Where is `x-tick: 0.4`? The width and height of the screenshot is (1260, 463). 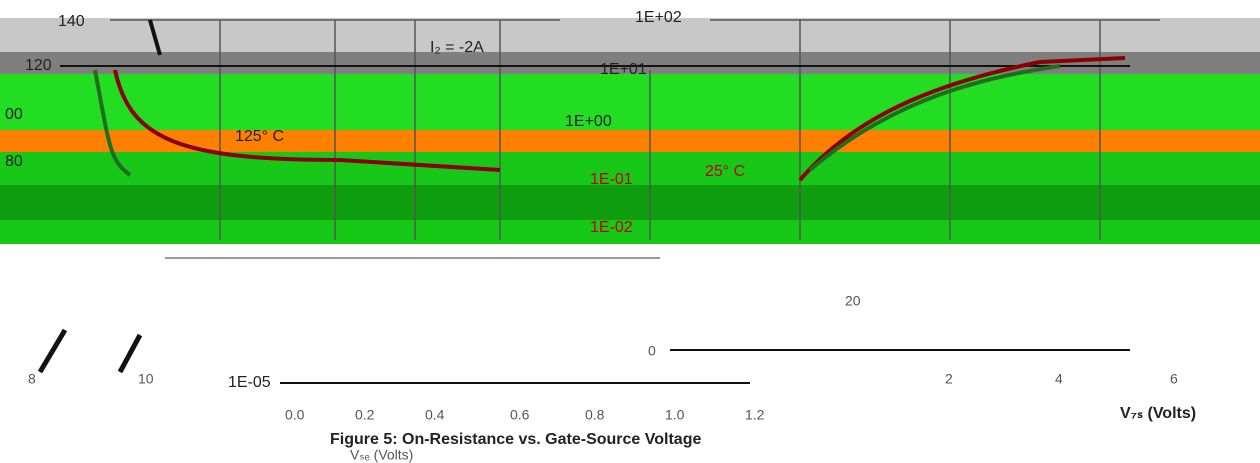 x-tick: 0.4 is located at coordinates (435, 415).